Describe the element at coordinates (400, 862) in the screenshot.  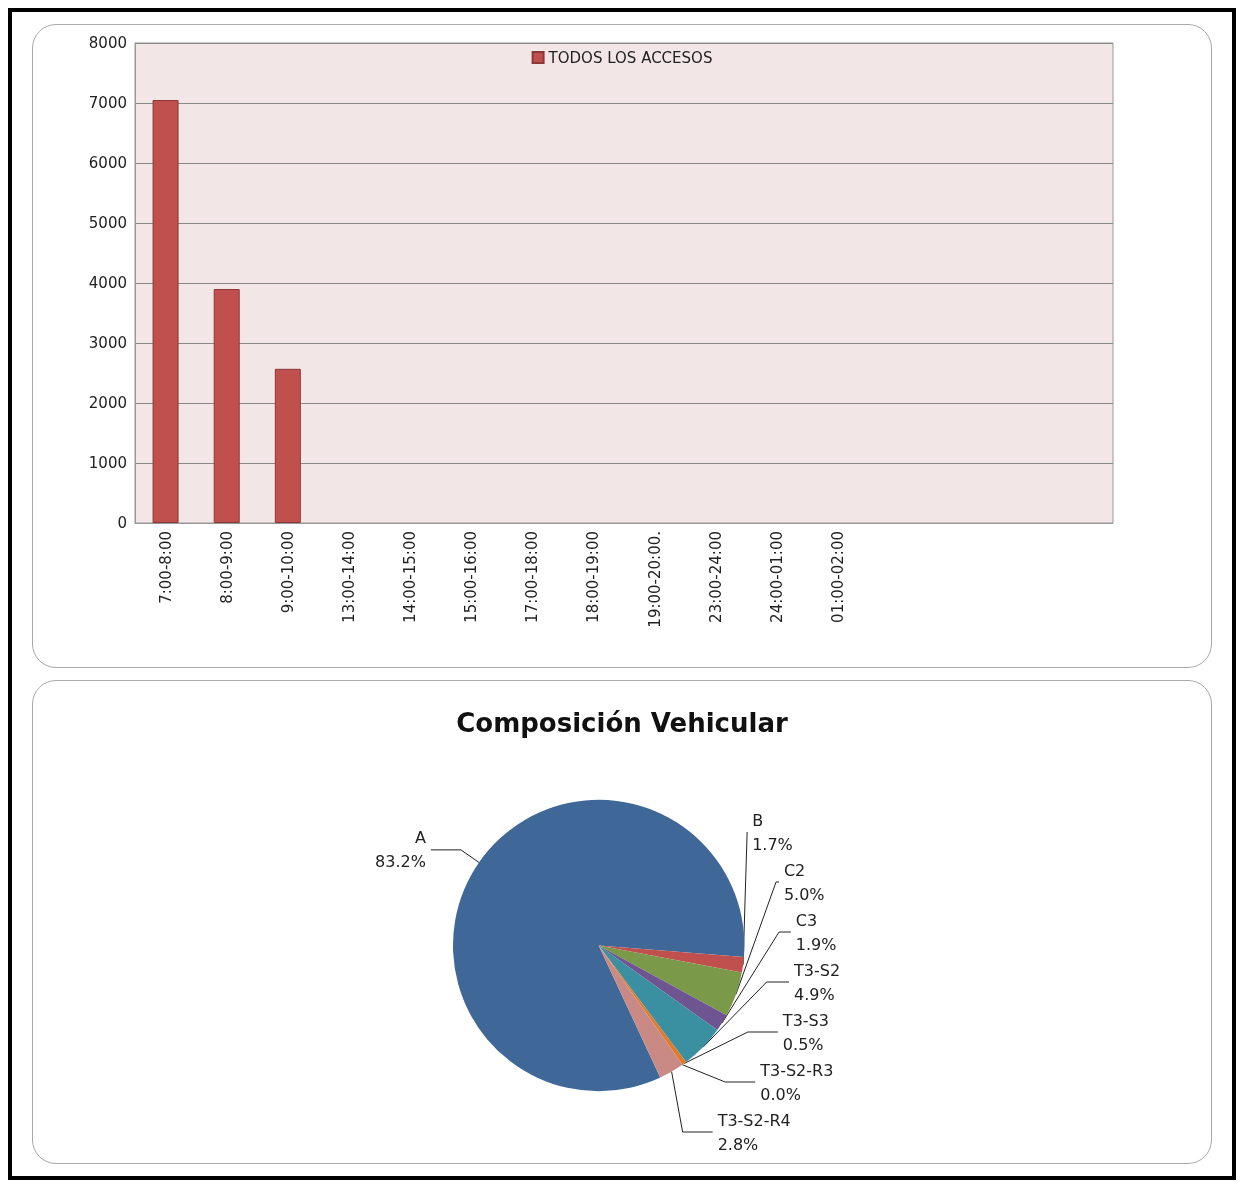
I see `data-label: 83.2%` at that location.